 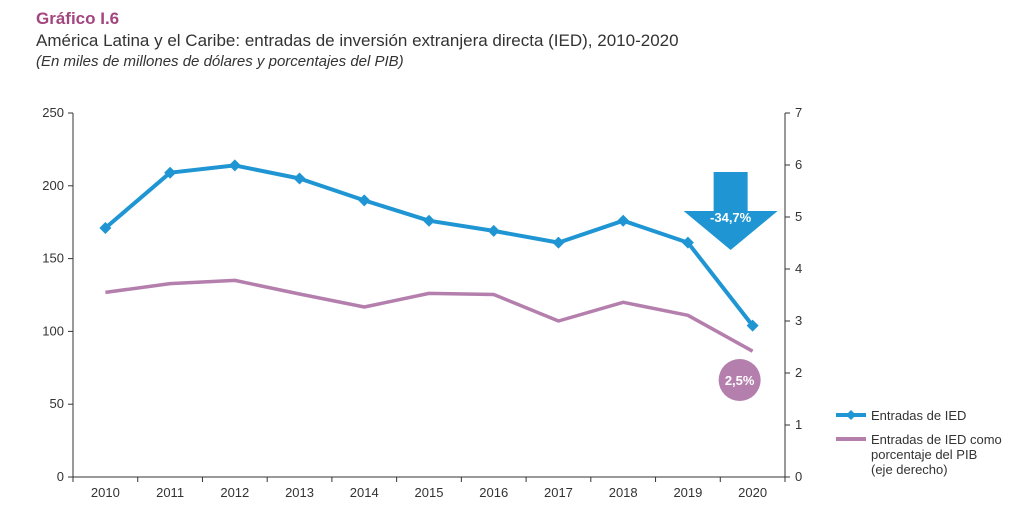 I want to click on x-tick-label: 2015, so click(x=429, y=492).